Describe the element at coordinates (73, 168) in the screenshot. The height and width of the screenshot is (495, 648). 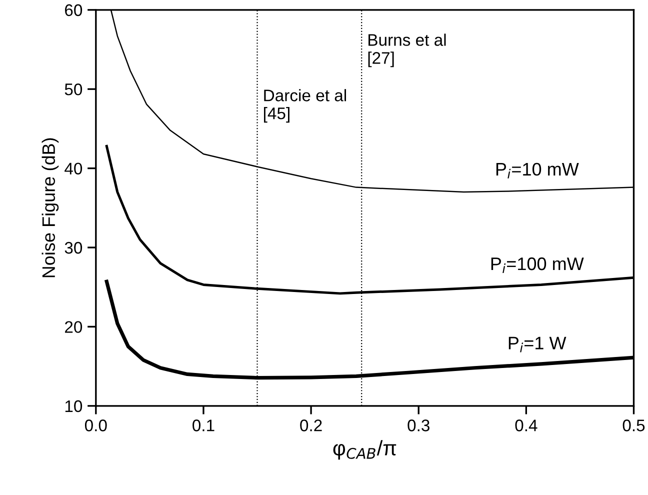
I see `y-tick-label: 40` at that location.